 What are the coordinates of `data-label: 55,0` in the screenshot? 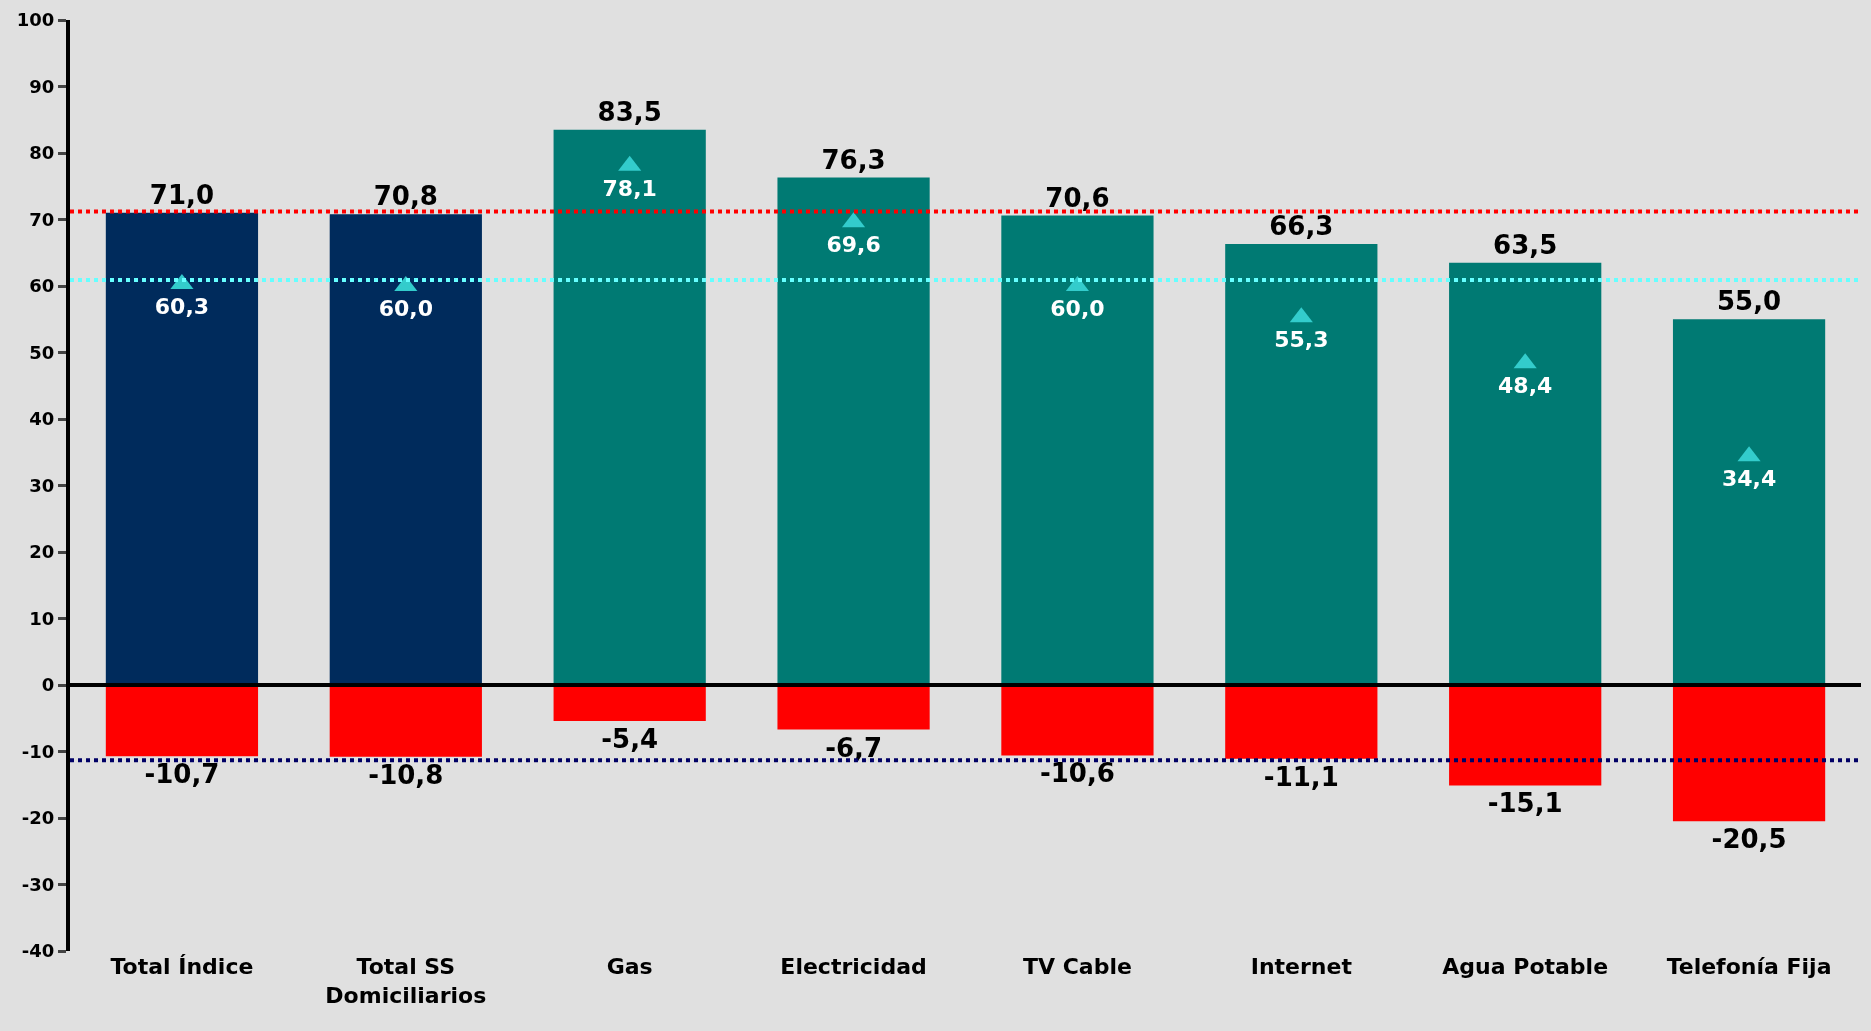 It's located at (1749, 301).